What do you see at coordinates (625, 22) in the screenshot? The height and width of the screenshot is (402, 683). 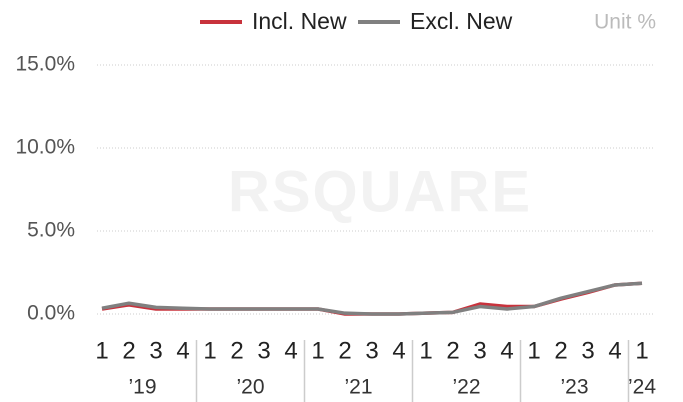 I see `unit-label: Unit %` at bounding box center [625, 22].